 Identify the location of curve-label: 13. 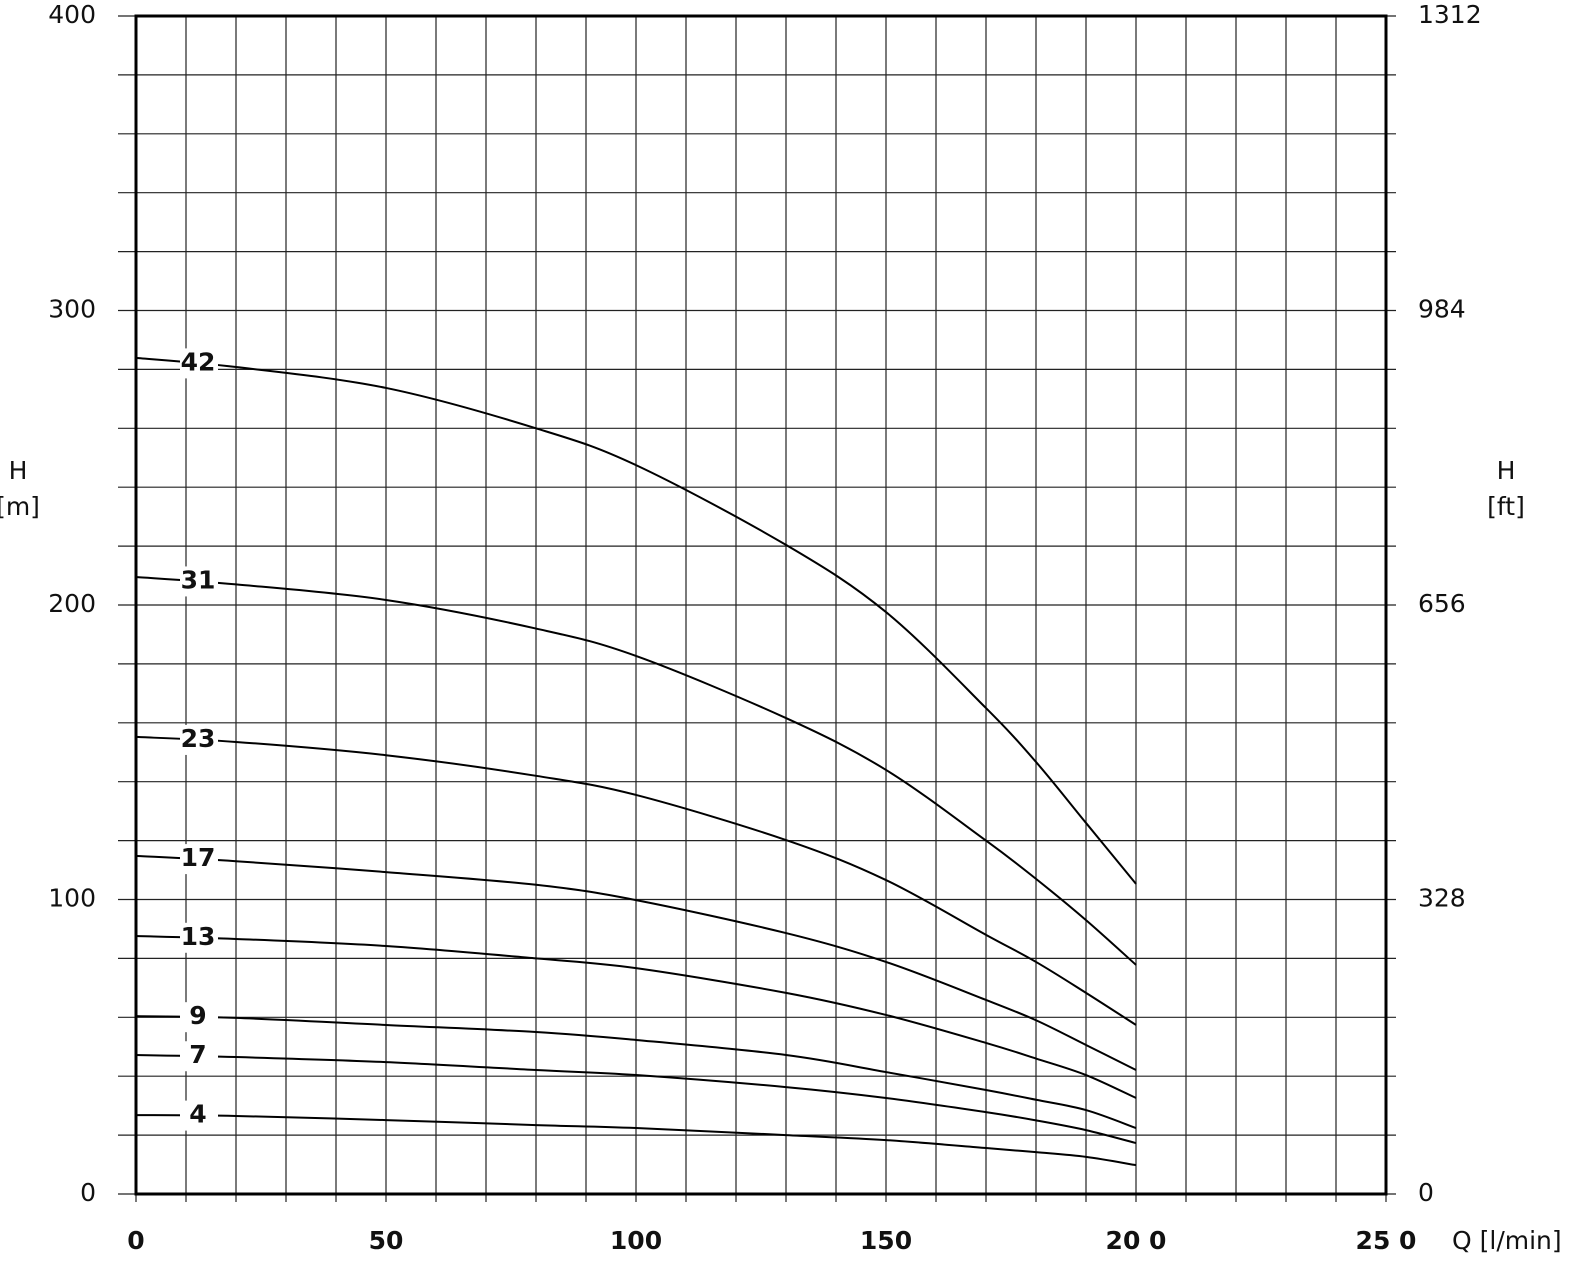
(198, 936).